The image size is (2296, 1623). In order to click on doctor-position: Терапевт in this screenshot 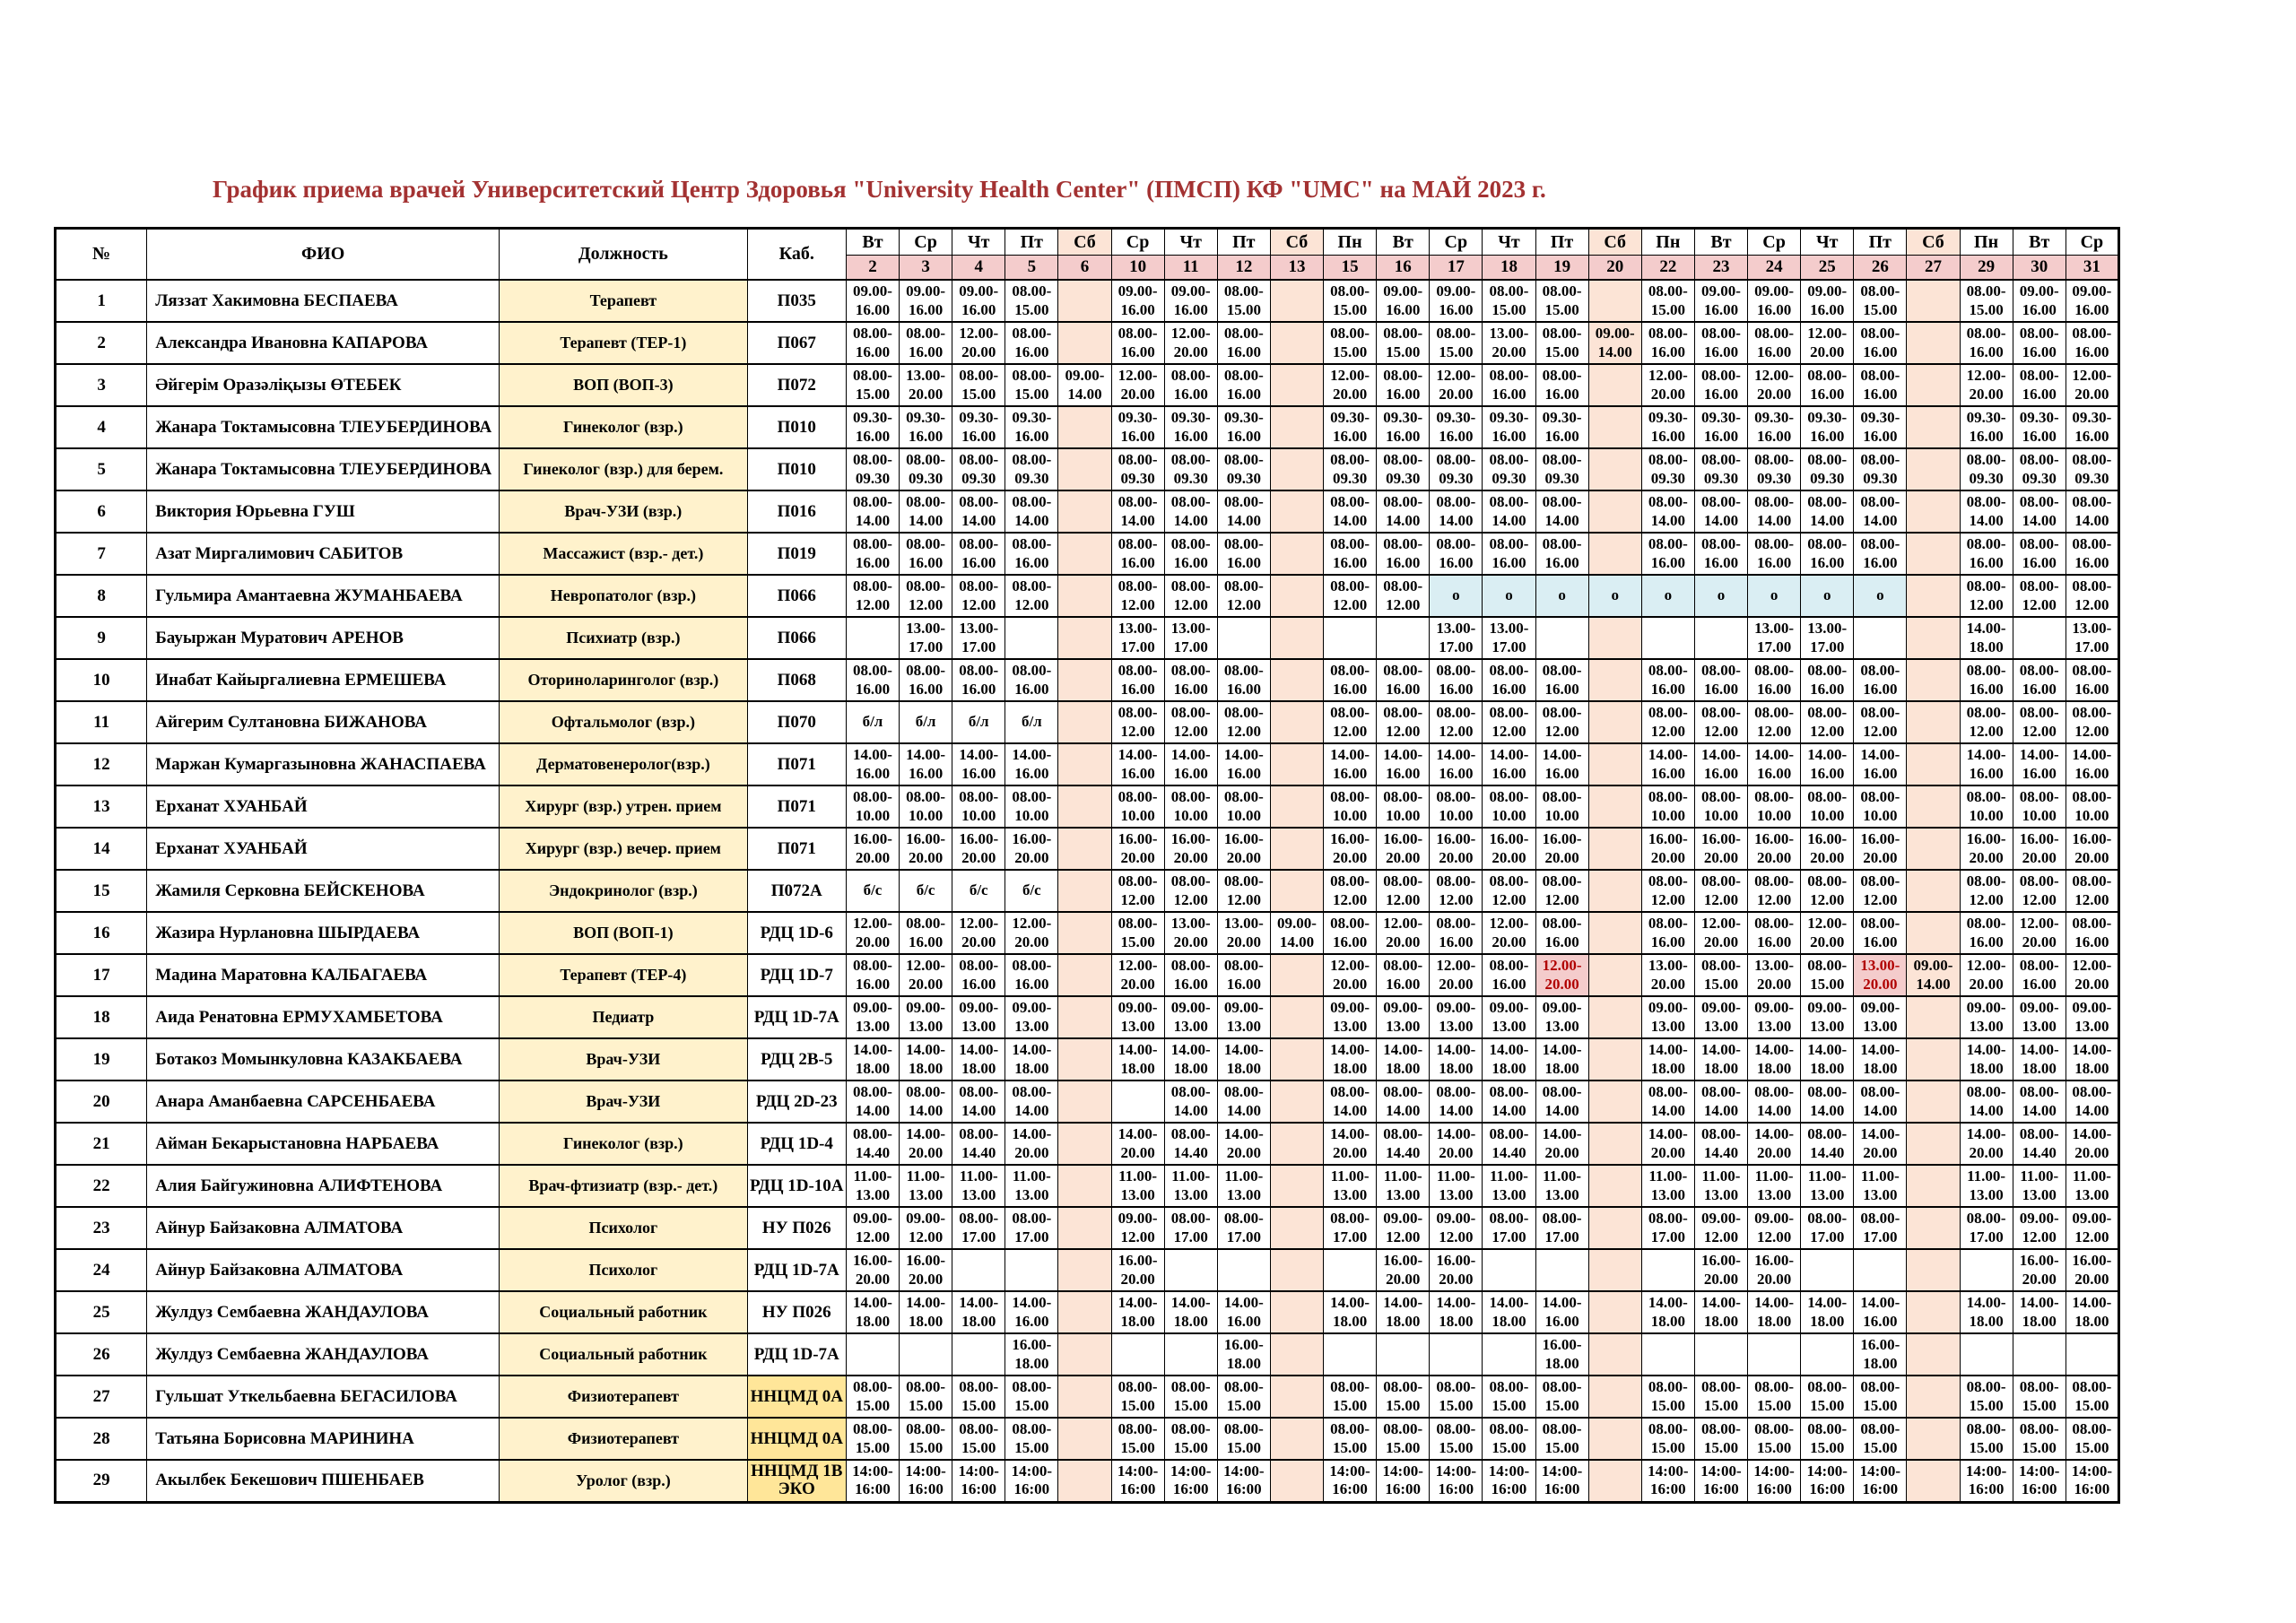, I will do `click(623, 301)`.